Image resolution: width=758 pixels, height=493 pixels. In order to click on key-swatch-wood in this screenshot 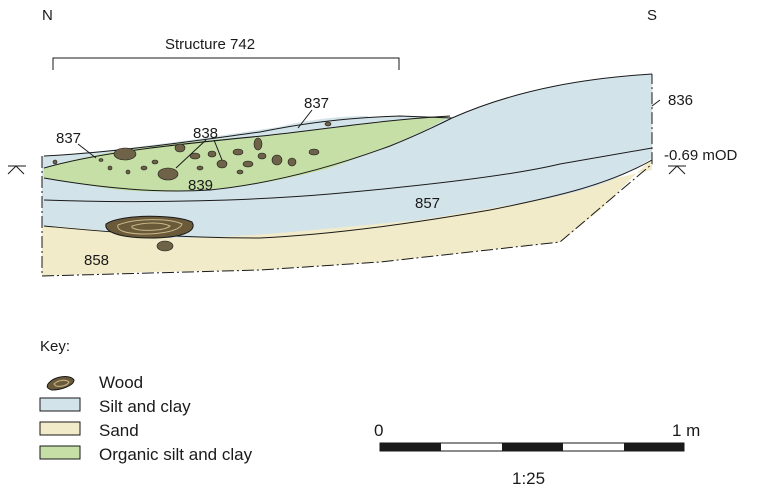, I will do `click(60, 383)`.